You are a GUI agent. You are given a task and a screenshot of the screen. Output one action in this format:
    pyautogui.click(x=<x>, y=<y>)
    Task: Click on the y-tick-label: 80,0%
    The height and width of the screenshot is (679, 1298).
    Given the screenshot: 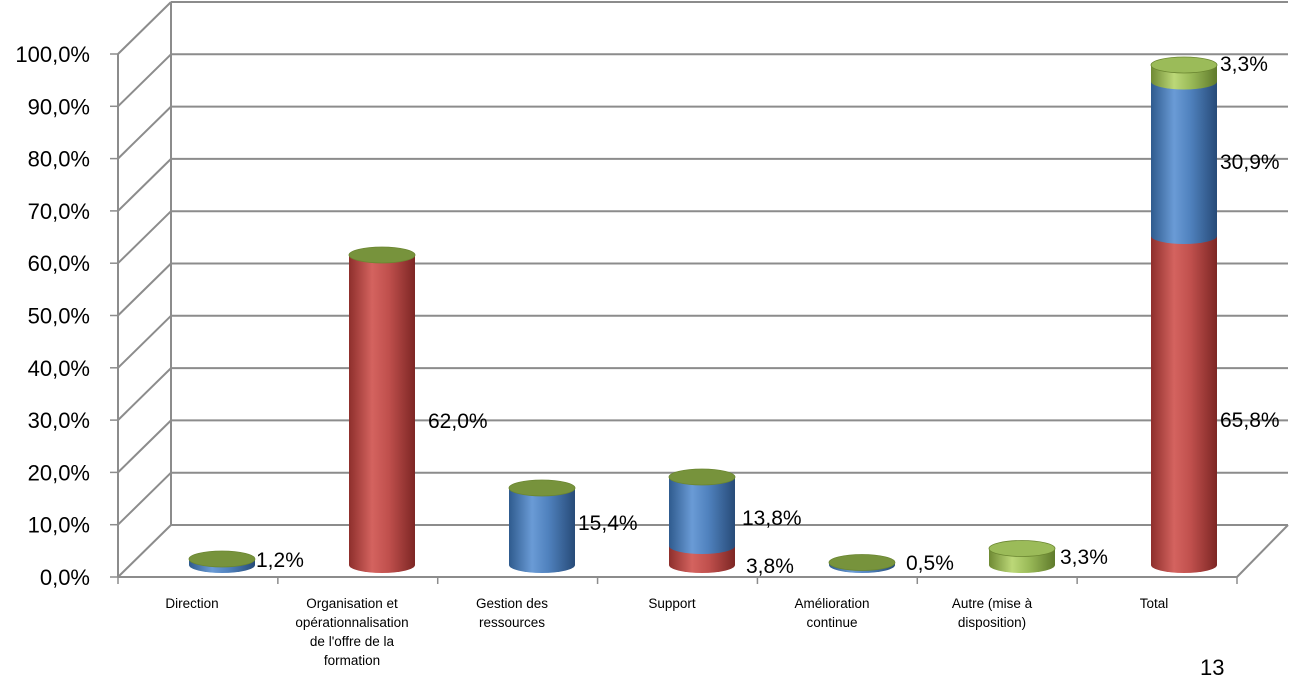 What is the action you would take?
    pyautogui.click(x=59, y=159)
    